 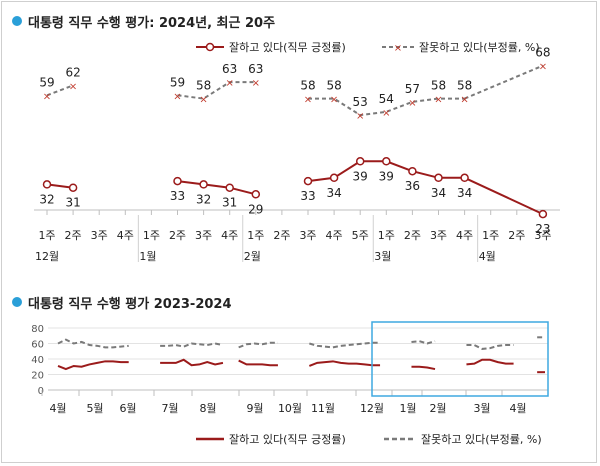 What do you see at coordinates (307, 196) in the screenshot?
I see `approve-data-label: 33` at bounding box center [307, 196].